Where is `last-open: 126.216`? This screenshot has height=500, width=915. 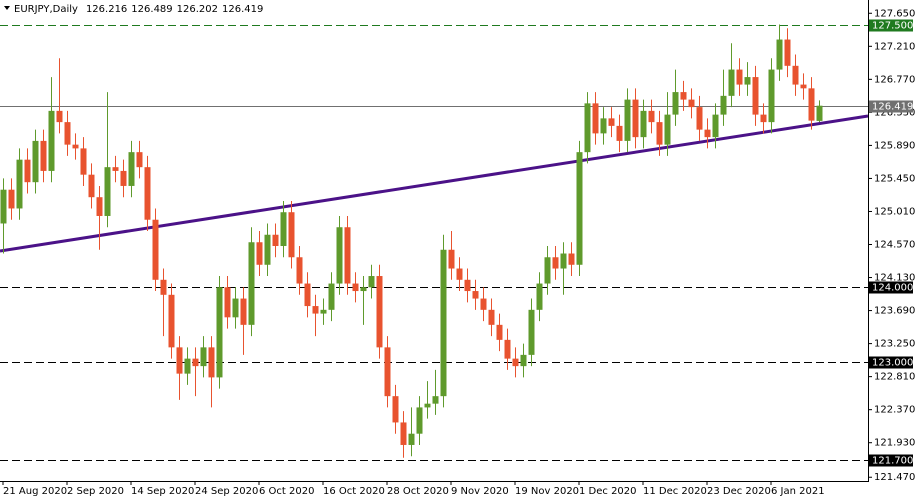 last-open: 126.216 is located at coordinates (106, 9).